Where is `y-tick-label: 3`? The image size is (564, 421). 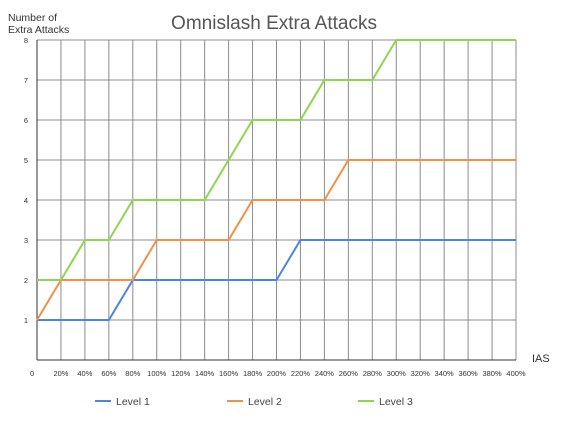 y-tick-label: 3 is located at coordinates (26, 240).